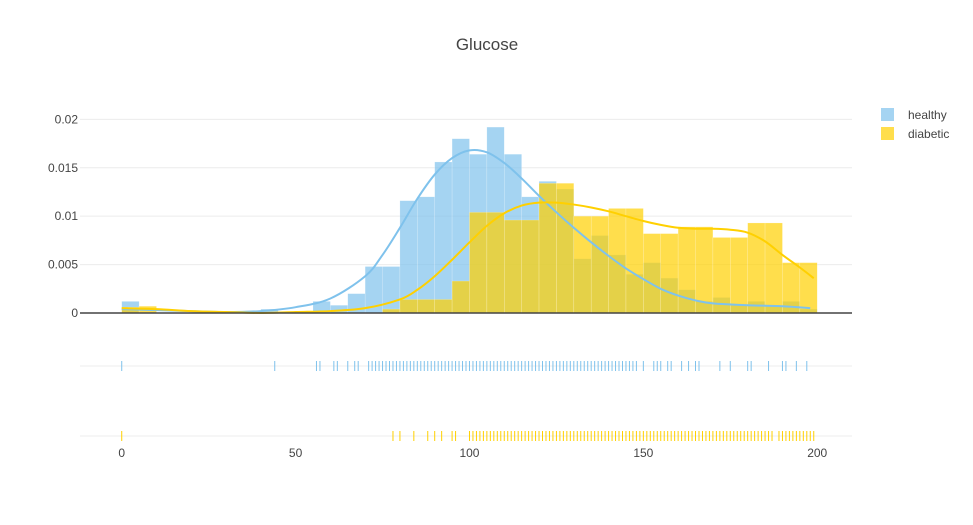  Describe the element at coordinates (927, 115) in the screenshot. I see `legend-label-healthy: healthy` at that location.